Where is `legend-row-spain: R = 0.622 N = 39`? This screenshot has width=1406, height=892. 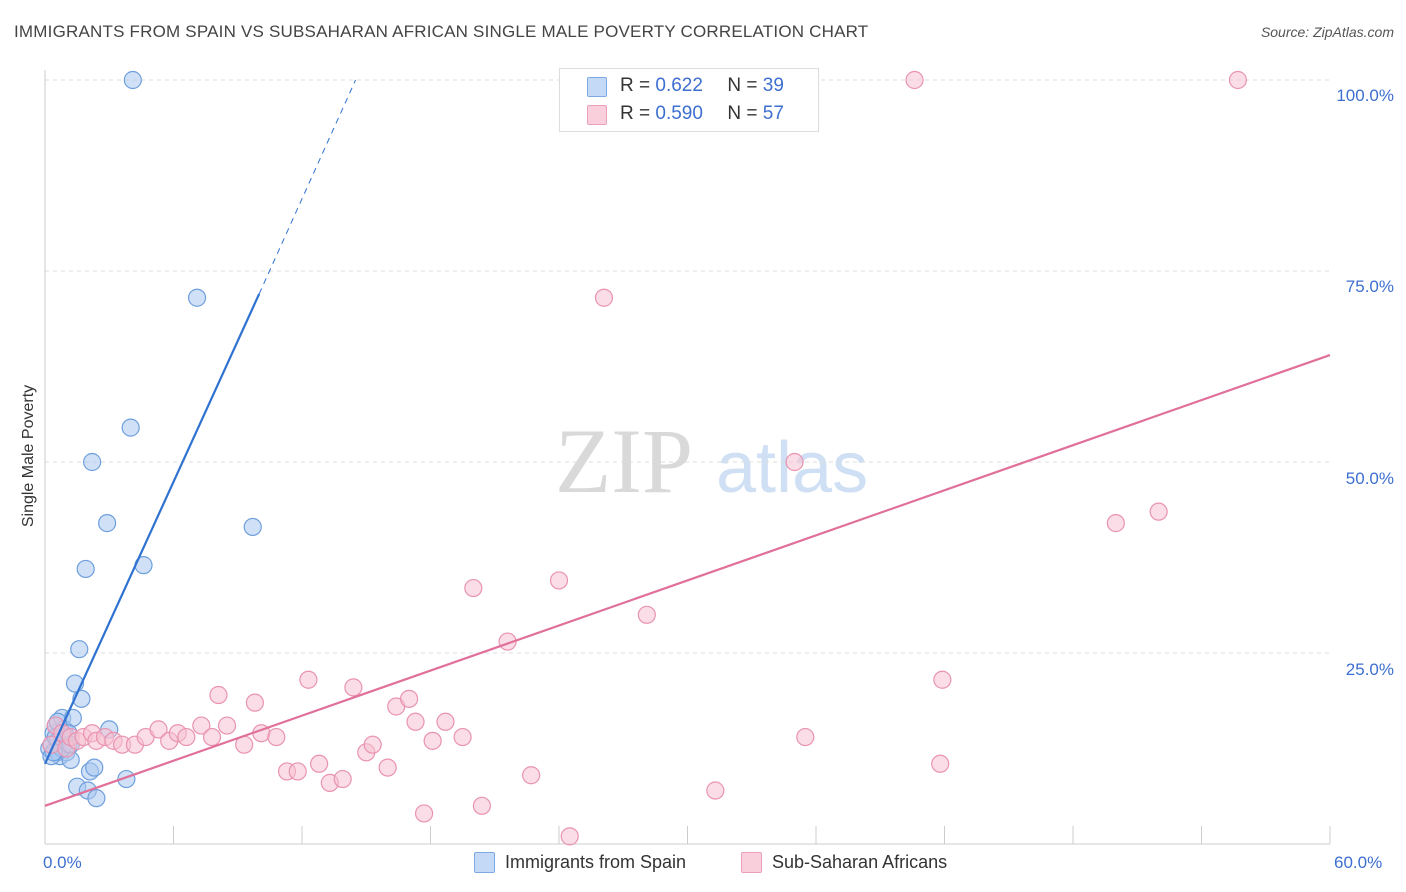 legend-row-spain: R = 0.622 N = 39 is located at coordinates (702, 86).